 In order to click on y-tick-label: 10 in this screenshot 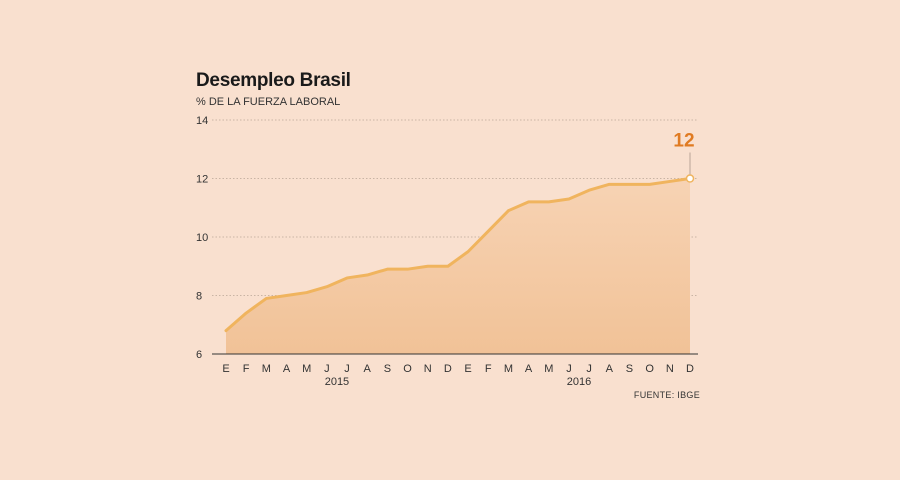, I will do `click(202, 238)`.